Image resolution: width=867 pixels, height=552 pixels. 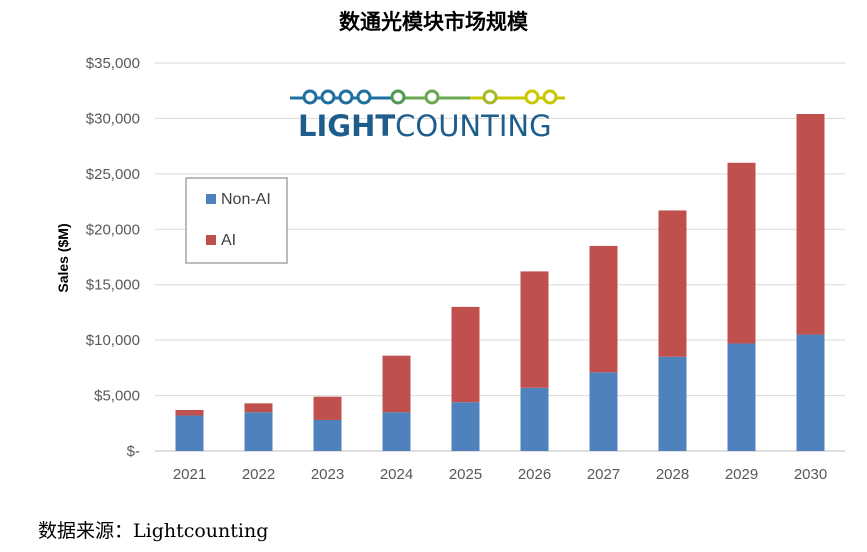 What do you see at coordinates (258, 474) in the screenshot?
I see `x-tick-label: 2022` at bounding box center [258, 474].